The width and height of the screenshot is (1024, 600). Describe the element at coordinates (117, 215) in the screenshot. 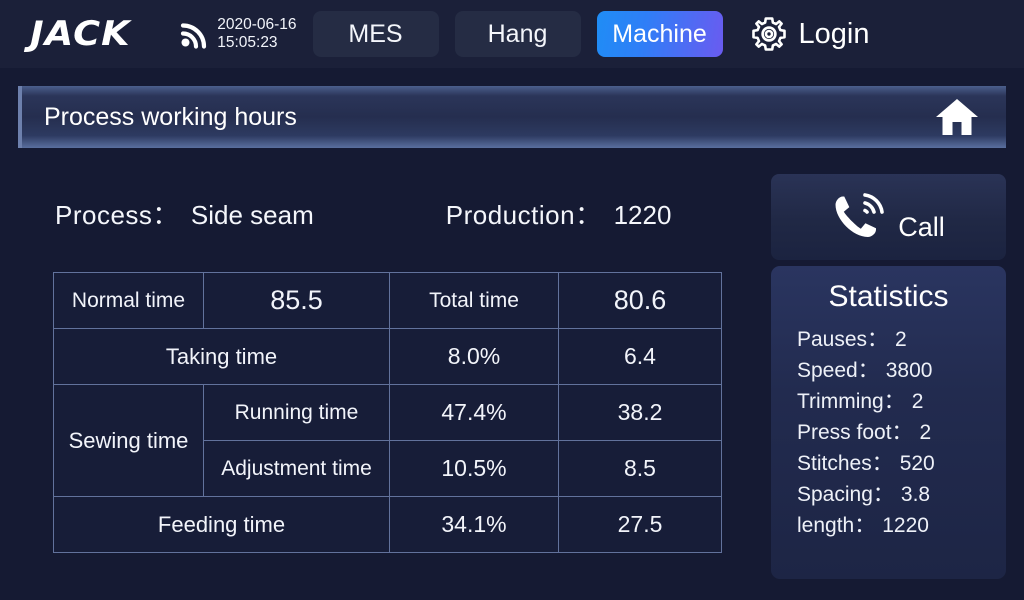

I see `process-label: Process：` at that location.